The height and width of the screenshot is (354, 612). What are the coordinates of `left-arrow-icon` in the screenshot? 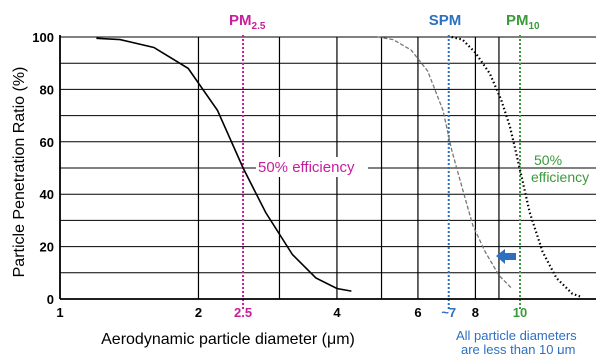 It's located at (506, 256).